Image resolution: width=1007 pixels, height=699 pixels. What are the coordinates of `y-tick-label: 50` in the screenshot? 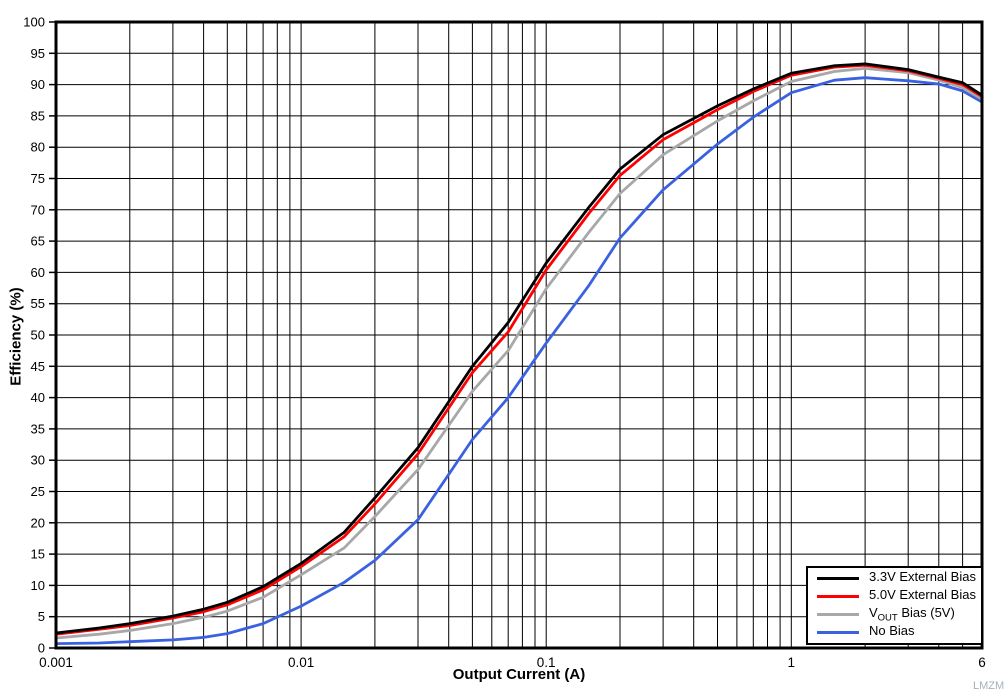 It's located at (38, 335).